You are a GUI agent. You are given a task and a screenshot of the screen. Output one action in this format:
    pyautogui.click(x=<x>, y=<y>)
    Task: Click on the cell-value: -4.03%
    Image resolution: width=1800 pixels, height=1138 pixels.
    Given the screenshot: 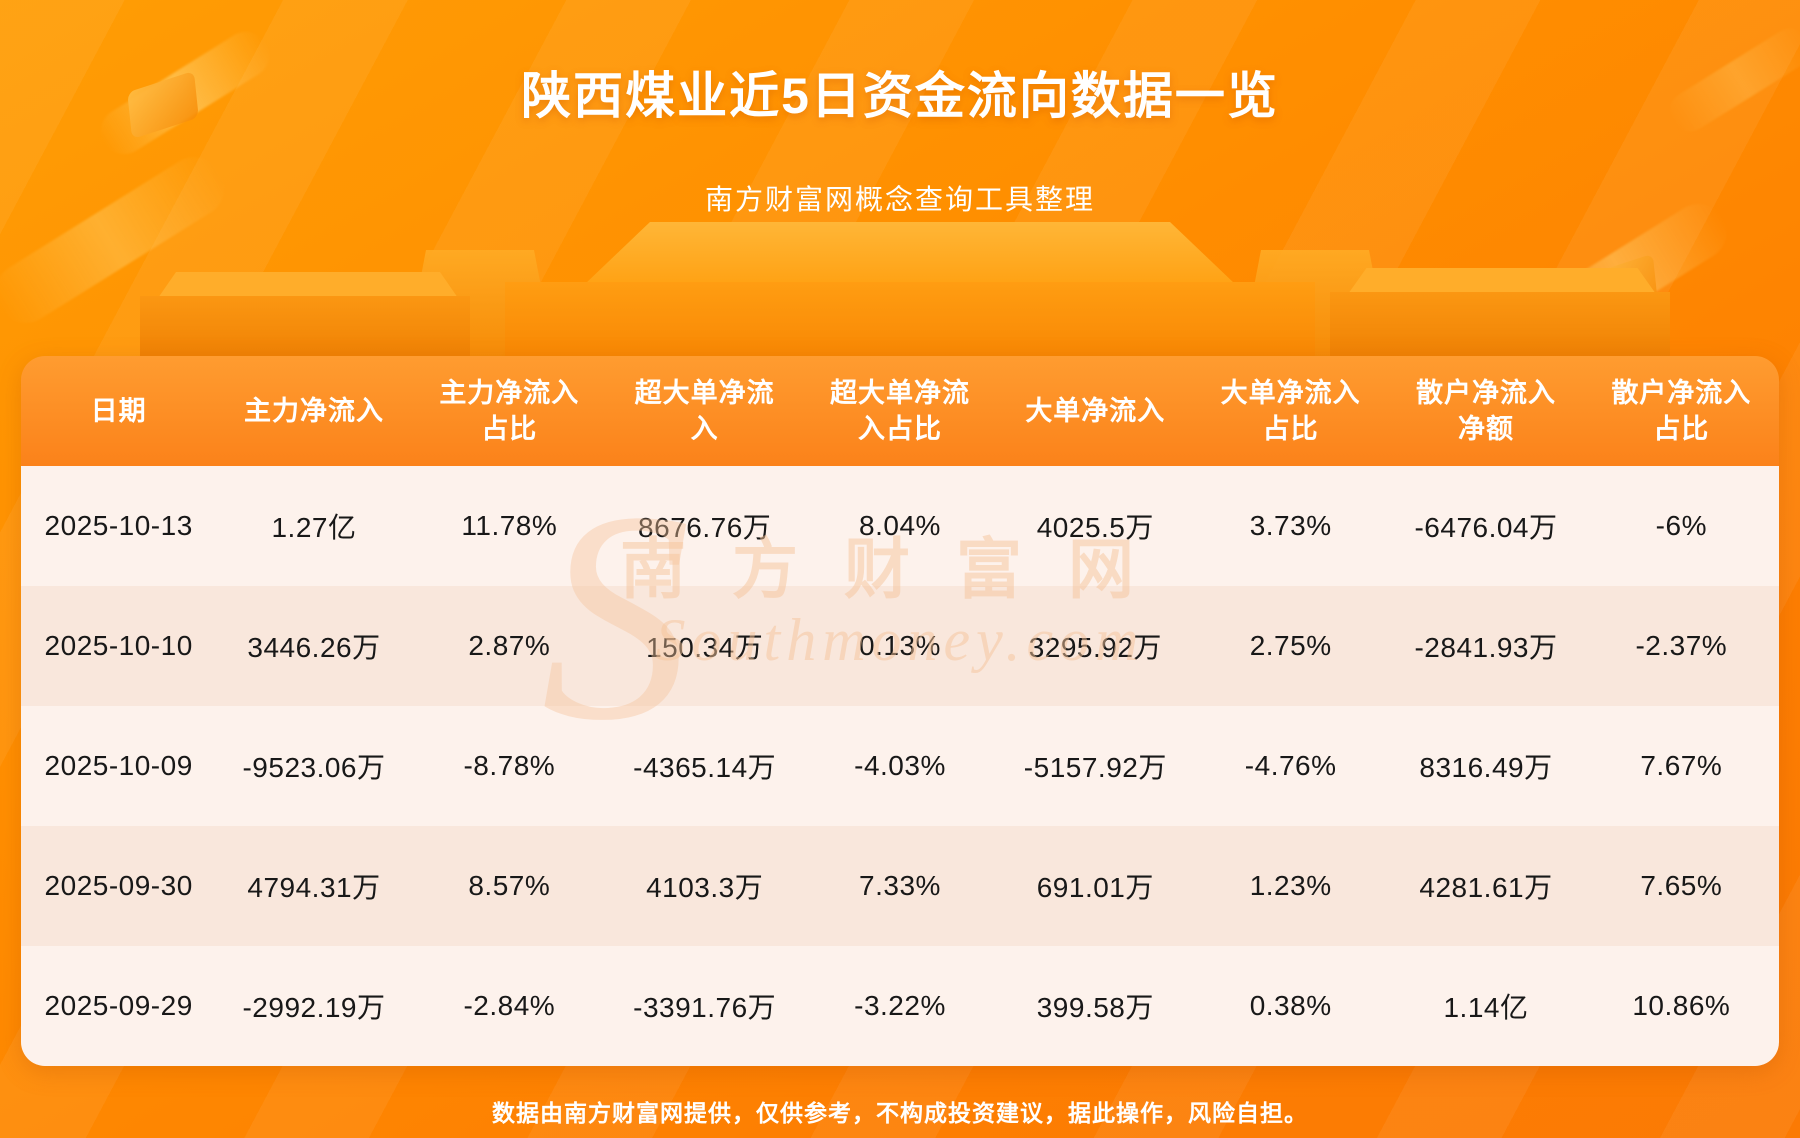 What is the action you would take?
    pyautogui.click(x=900, y=765)
    